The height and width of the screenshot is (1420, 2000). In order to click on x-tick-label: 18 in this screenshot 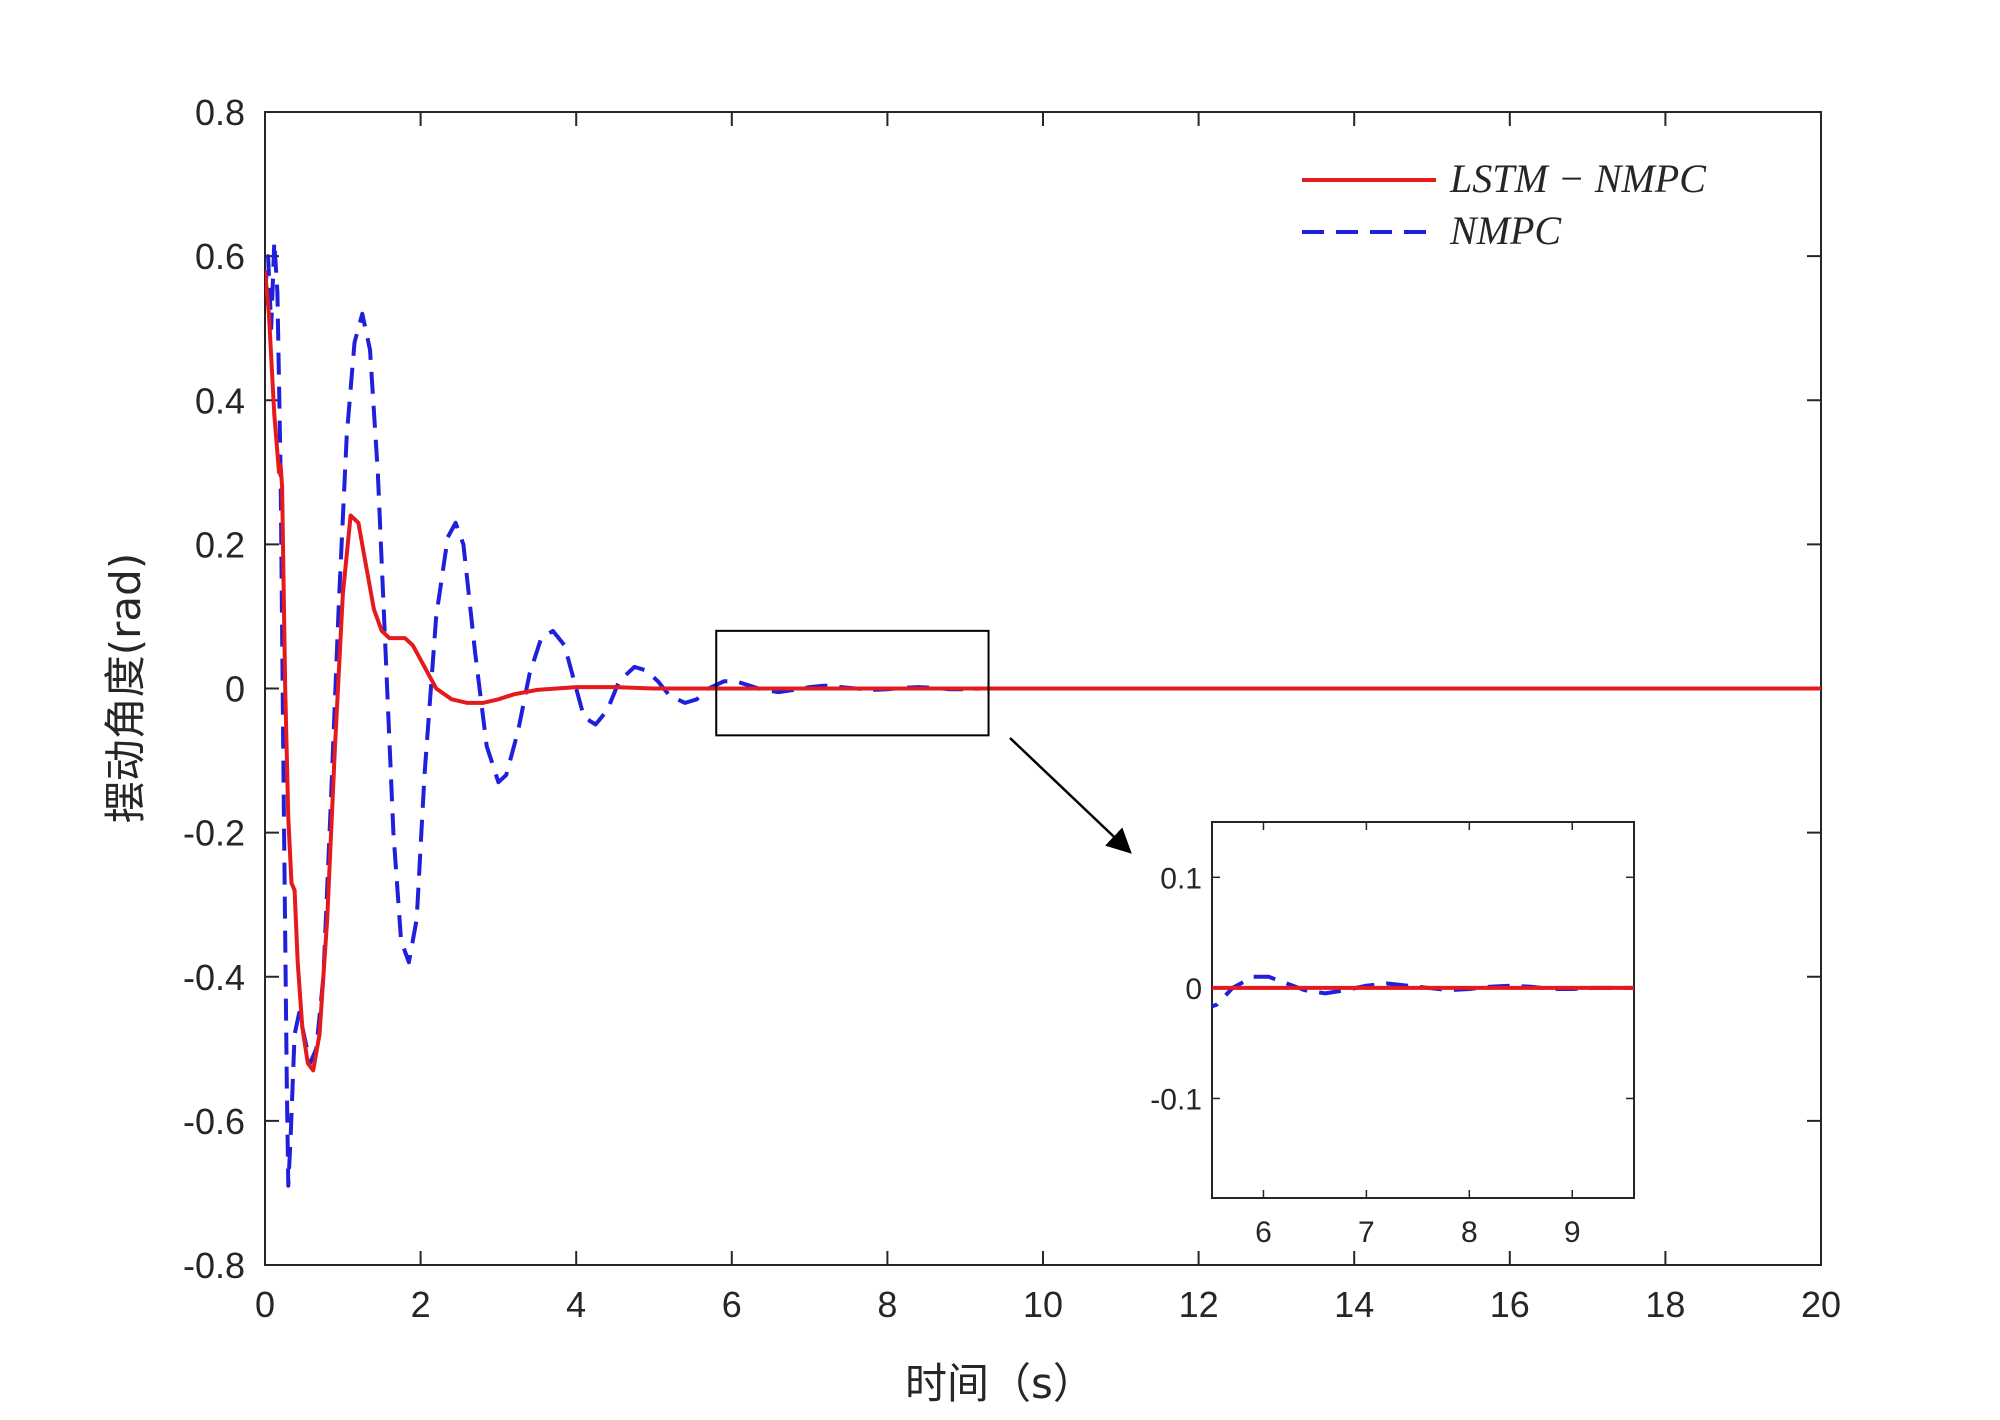, I will do `click(1665, 1304)`.